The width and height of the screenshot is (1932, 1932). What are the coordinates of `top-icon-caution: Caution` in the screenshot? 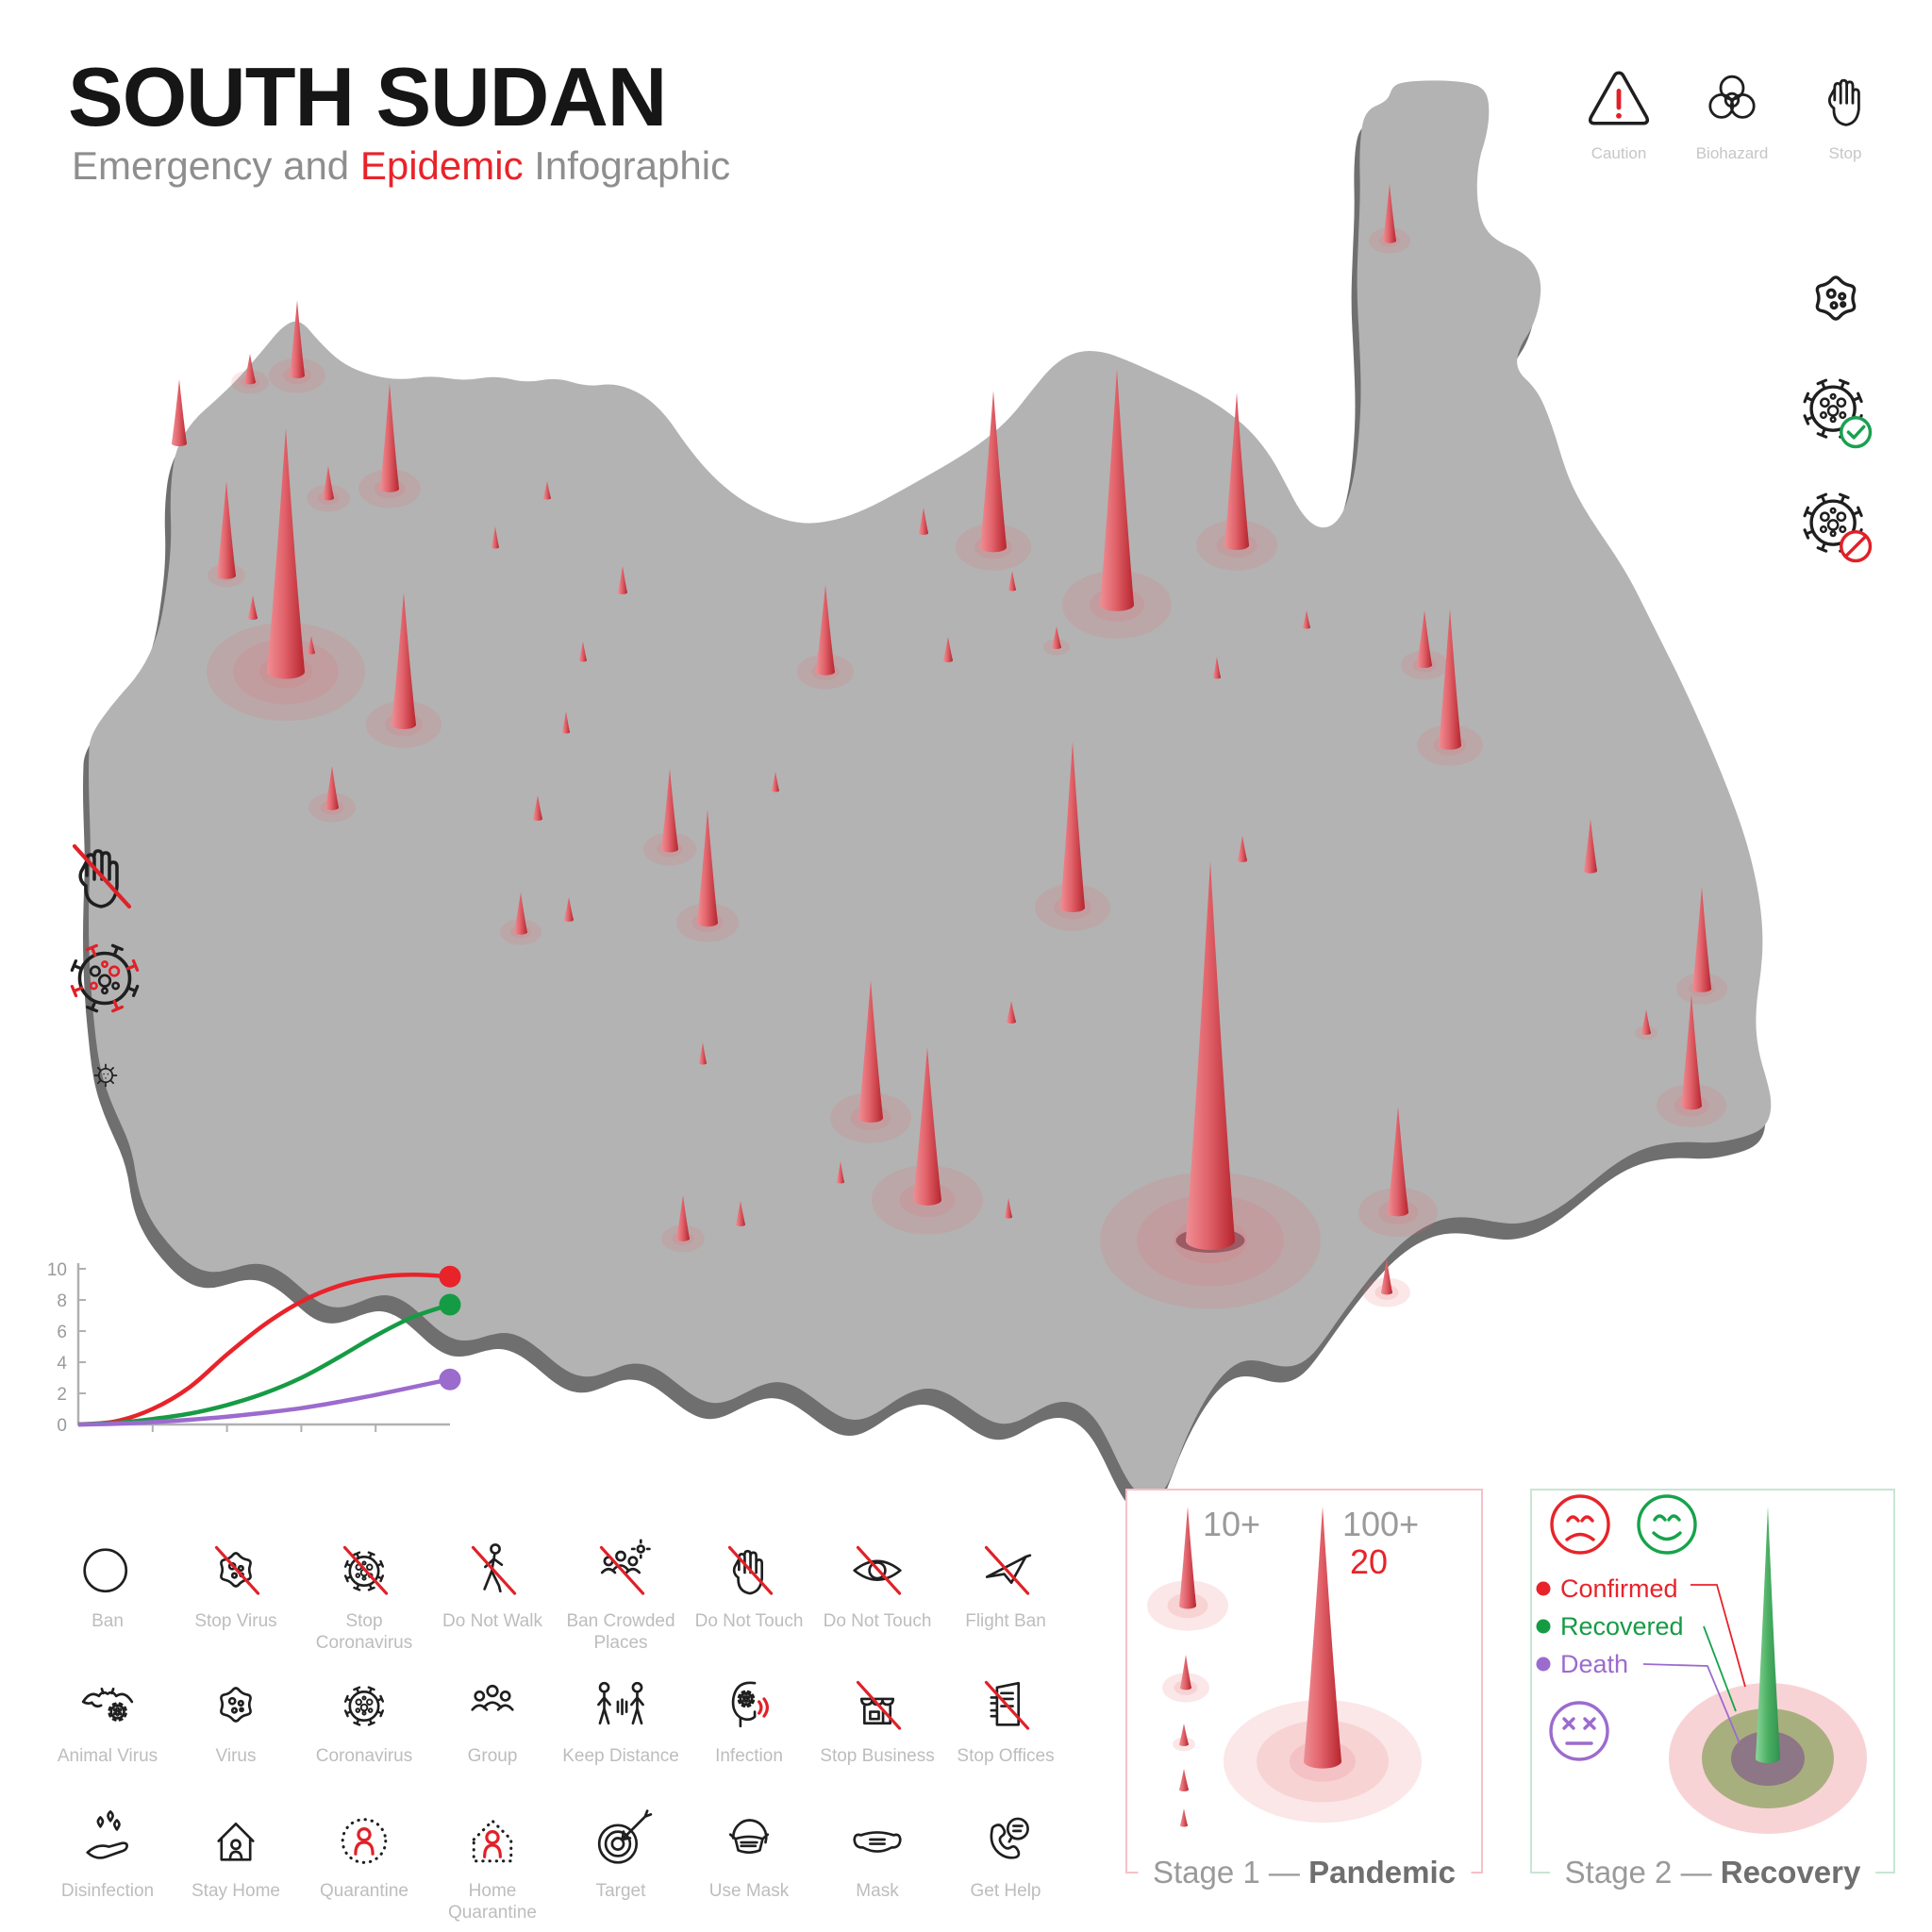 It's located at (1618, 113).